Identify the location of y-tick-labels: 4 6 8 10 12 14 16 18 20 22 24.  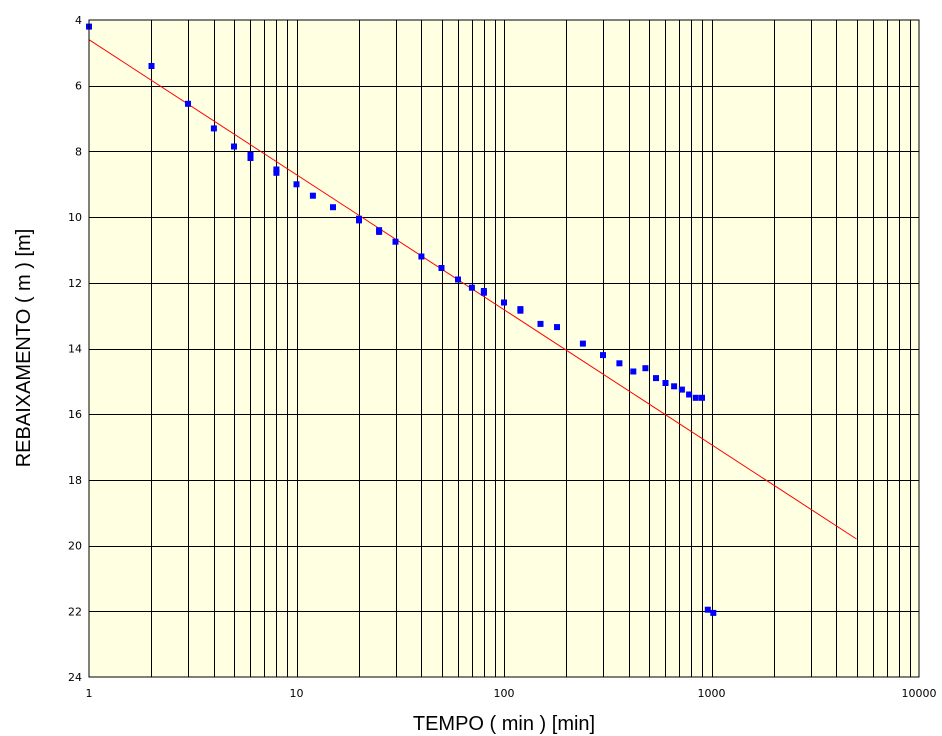
(75, 349).